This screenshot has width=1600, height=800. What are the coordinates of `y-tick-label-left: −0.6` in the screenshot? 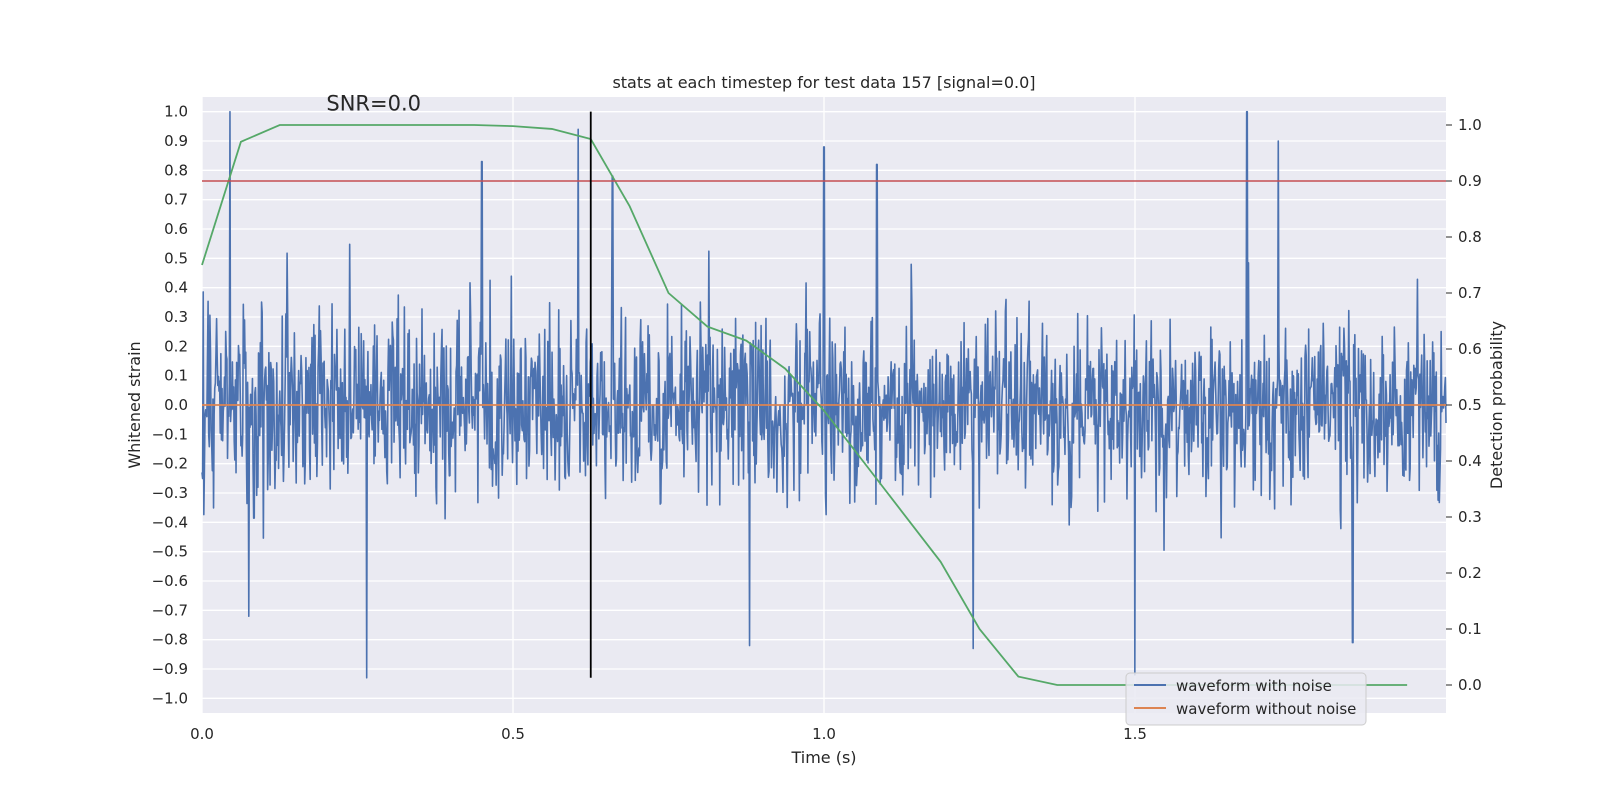 It's located at (170, 581).